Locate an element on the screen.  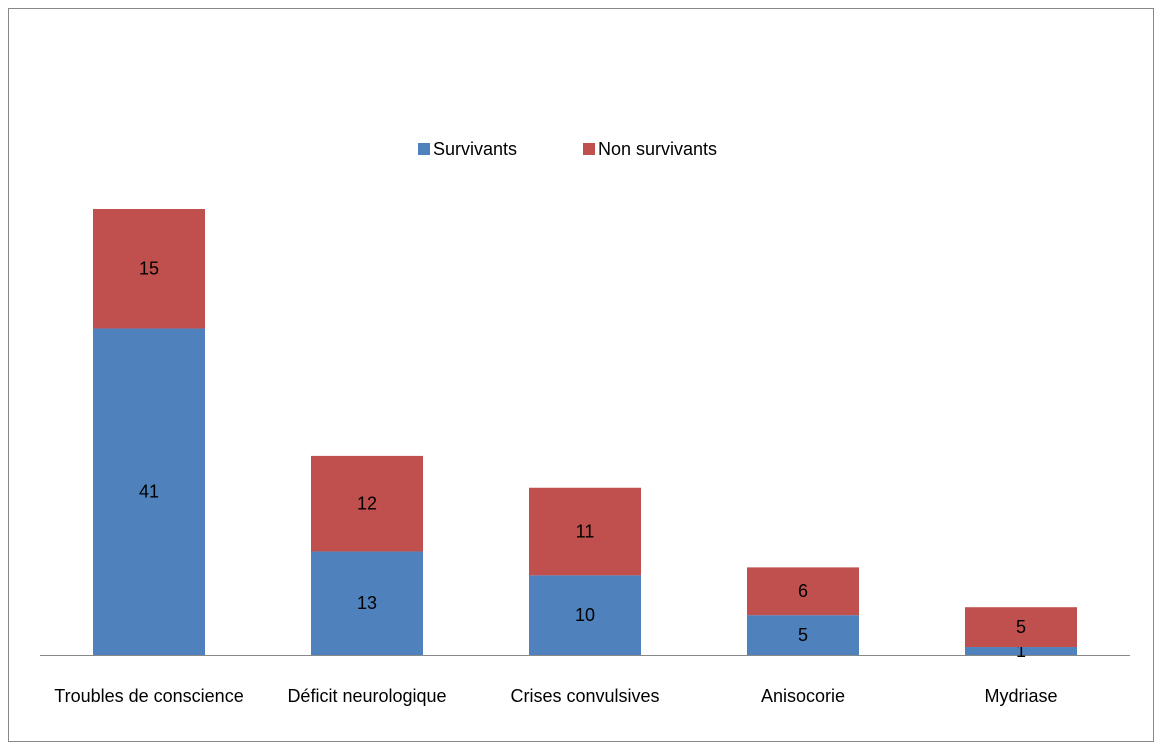
data-label: 11 is located at coordinates (585, 531).